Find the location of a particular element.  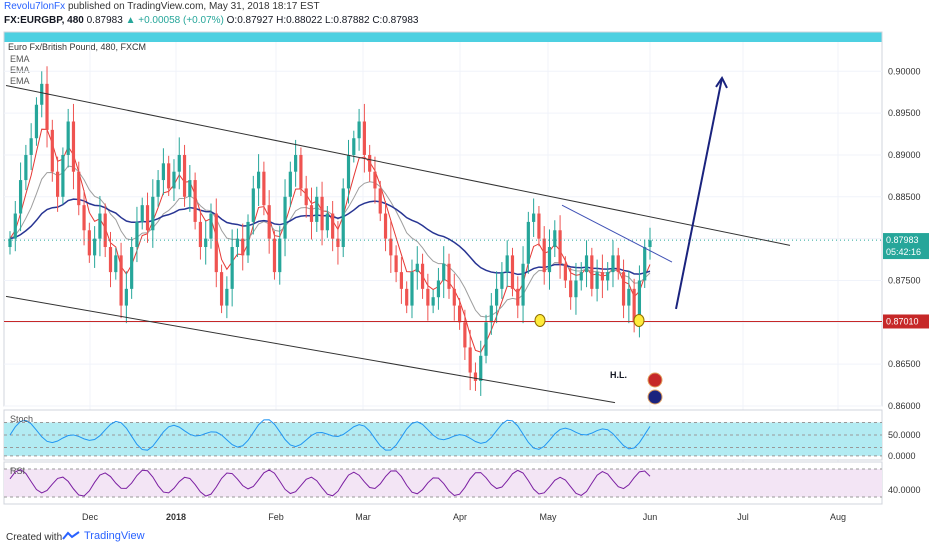

short-resistance-line is located at coordinates (617, 233).